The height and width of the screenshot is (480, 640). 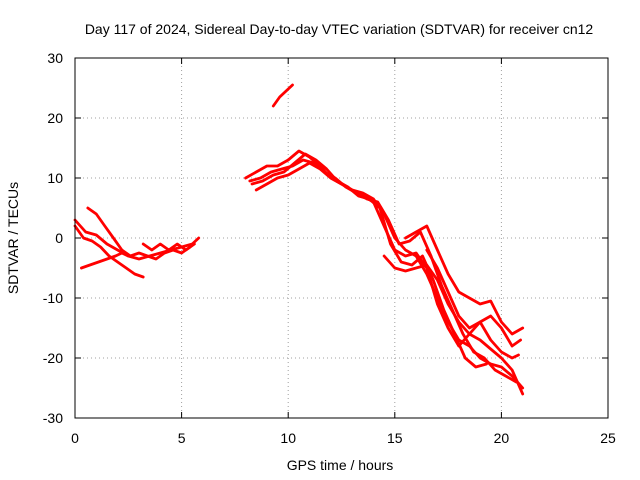 What do you see at coordinates (55, 58) in the screenshot?
I see `y-tick-label: 30` at bounding box center [55, 58].